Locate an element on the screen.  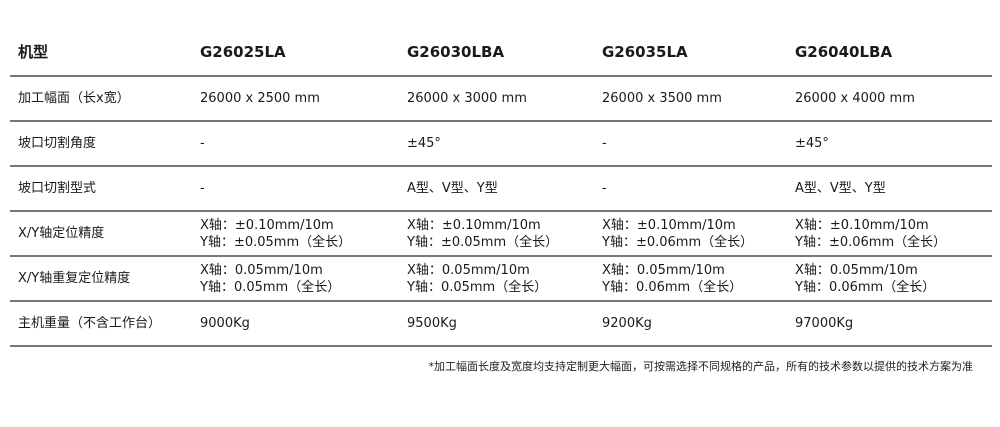
cell-line: 9500Kg is located at coordinates (432, 323).